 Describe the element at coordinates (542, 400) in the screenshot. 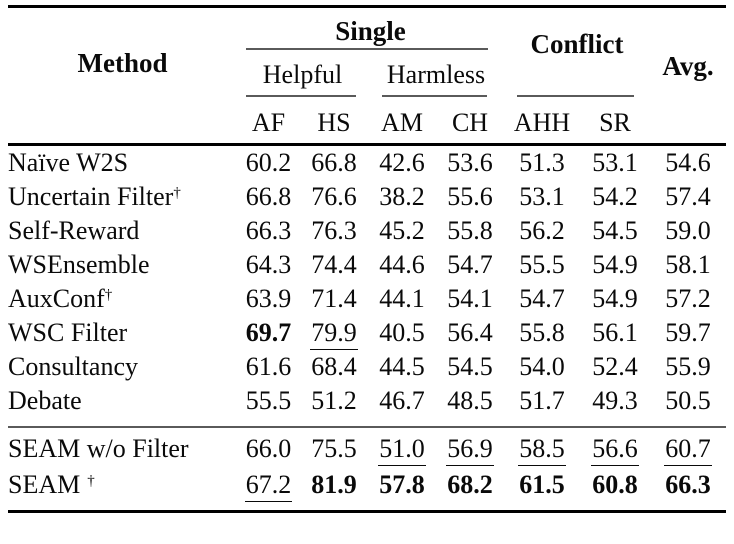

I see `cell-value: 51.7` at that location.